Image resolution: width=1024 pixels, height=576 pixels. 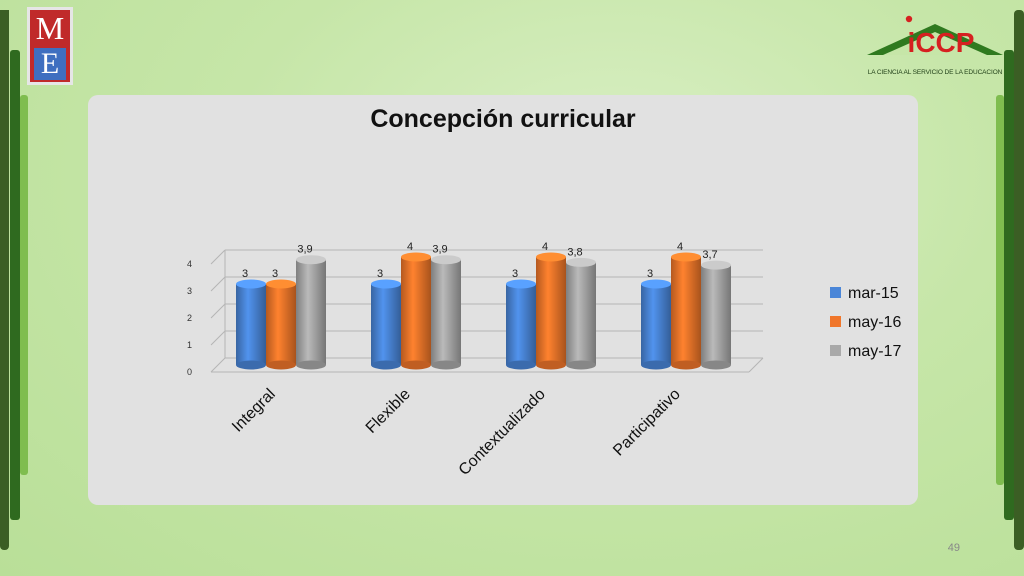 What do you see at coordinates (503, 119) in the screenshot?
I see `chart-title: Concepción curricular` at bounding box center [503, 119].